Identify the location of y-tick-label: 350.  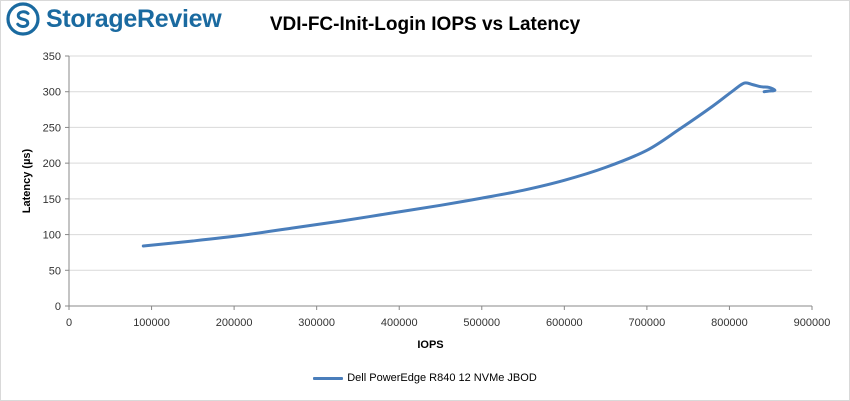
(52, 57).